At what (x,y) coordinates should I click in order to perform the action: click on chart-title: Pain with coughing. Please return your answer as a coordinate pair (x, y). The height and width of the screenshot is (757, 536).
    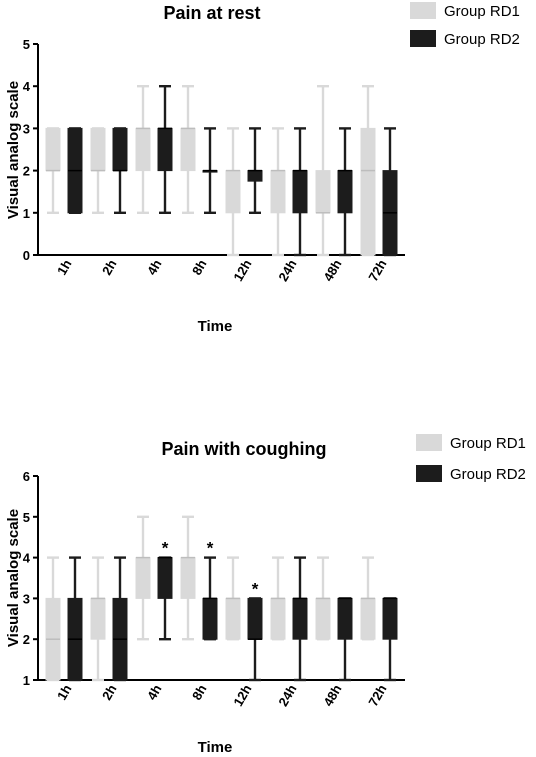
    Looking at the image, I should click on (244, 449).